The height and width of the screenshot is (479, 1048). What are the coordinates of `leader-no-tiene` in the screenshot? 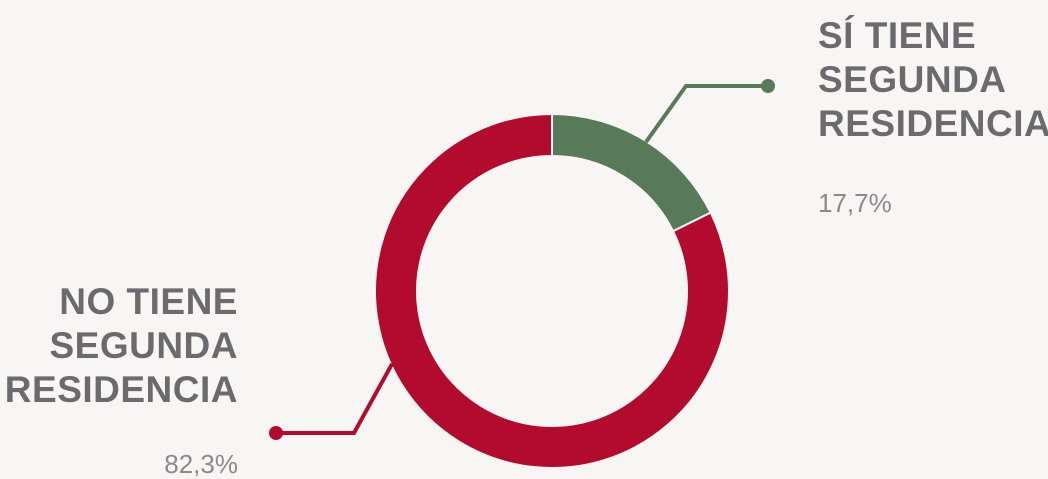 It's located at (335, 399).